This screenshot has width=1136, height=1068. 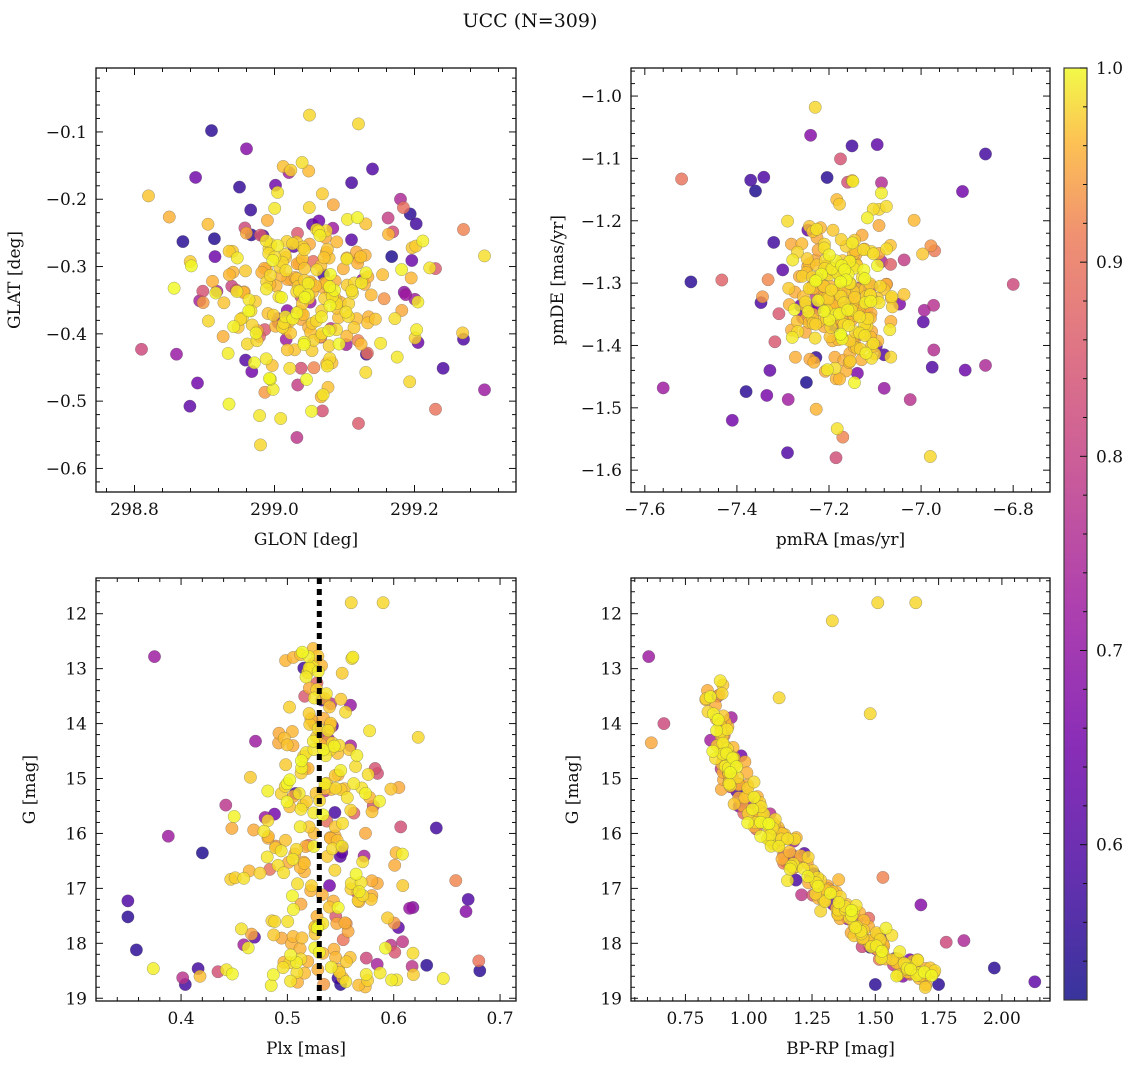 What do you see at coordinates (1002, 1019) in the screenshot?
I see `x-tick-label: 2.00` at bounding box center [1002, 1019].